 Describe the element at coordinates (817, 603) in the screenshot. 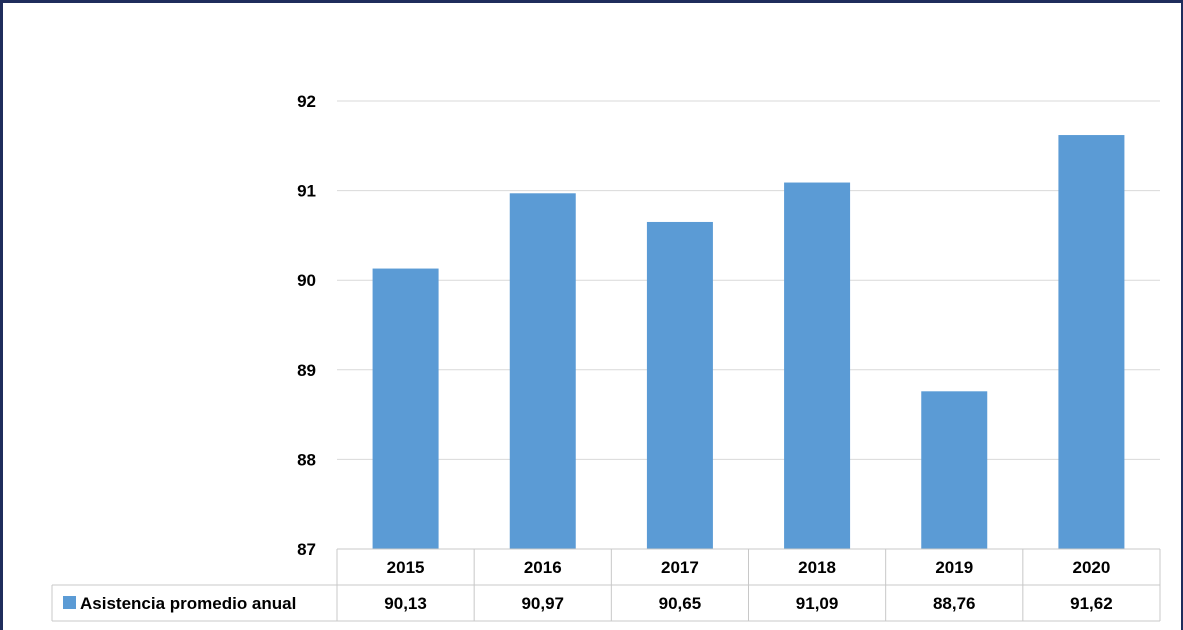

I see `data-label: 91,09` at that location.